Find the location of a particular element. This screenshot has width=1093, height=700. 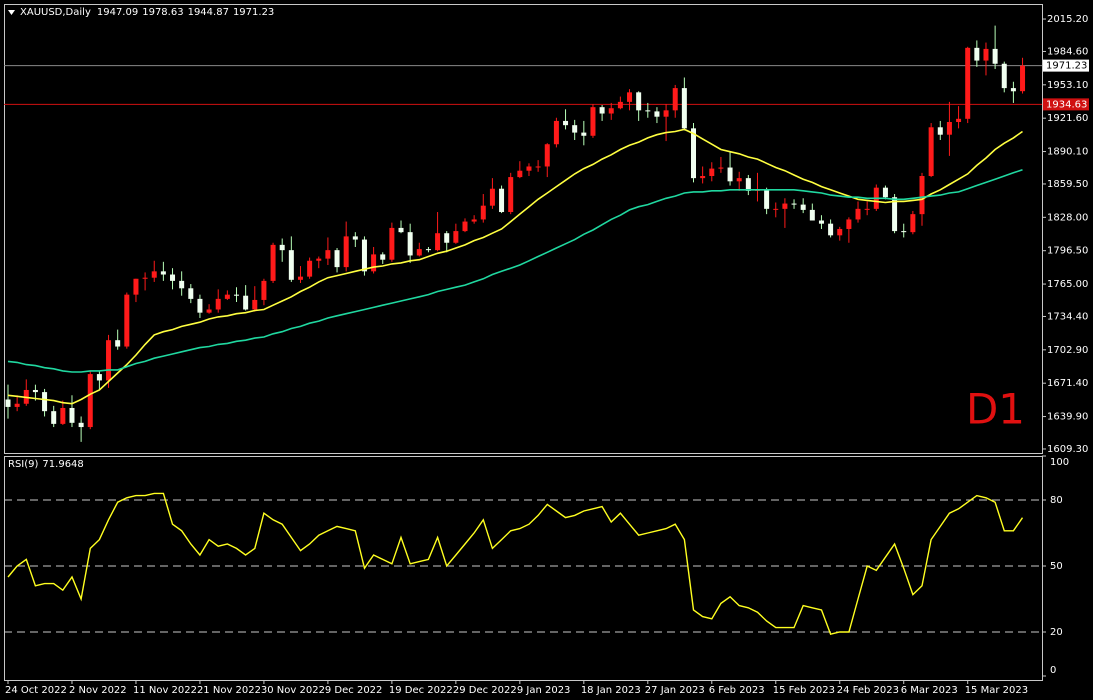

rsi-y-tick-label: 100 is located at coordinates (1059, 462).